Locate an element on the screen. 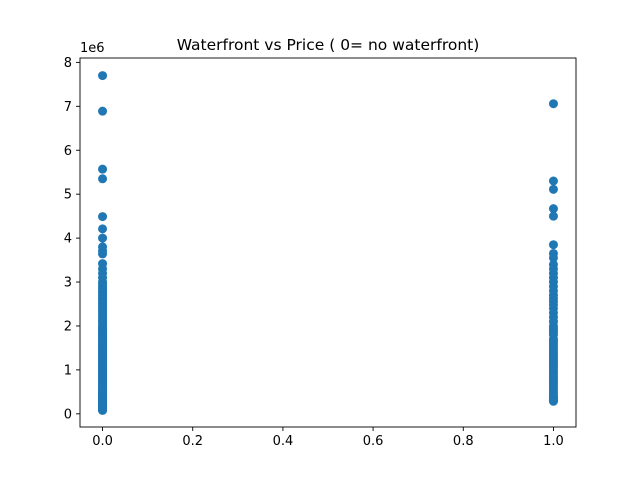  x-tick-label: 0.0 is located at coordinates (102, 441).